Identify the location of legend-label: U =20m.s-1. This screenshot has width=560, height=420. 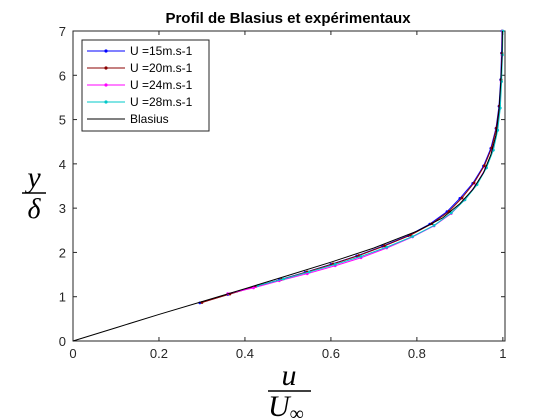
(161, 68).